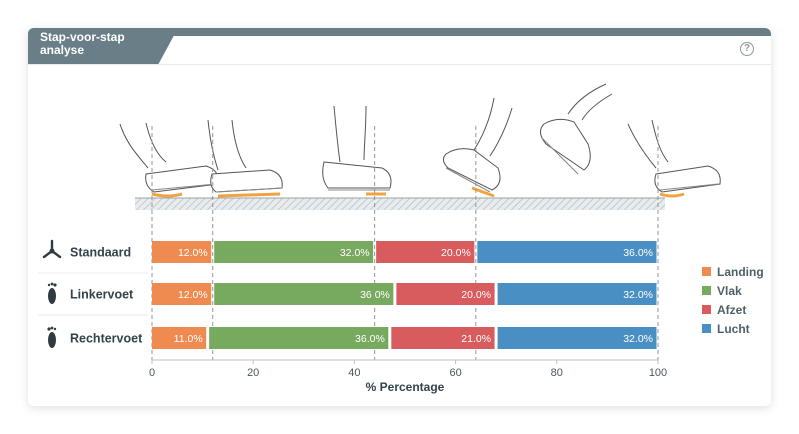  Describe the element at coordinates (733, 300) in the screenshot. I see `legend: Landing Vlak Afzet Lucht` at that location.